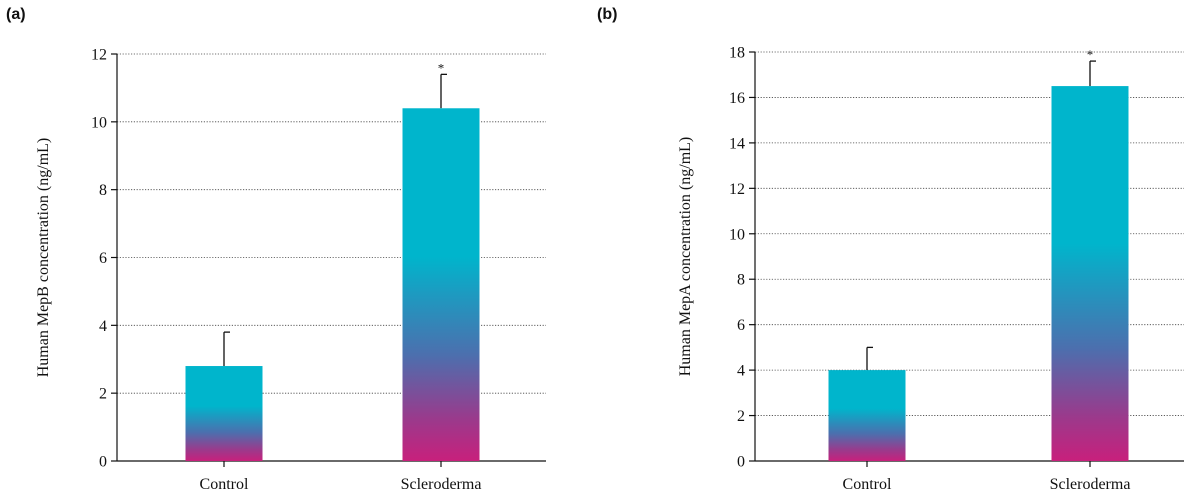  Describe the element at coordinates (607, 14) in the screenshot. I see `panel-label-b: (b)` at that location.